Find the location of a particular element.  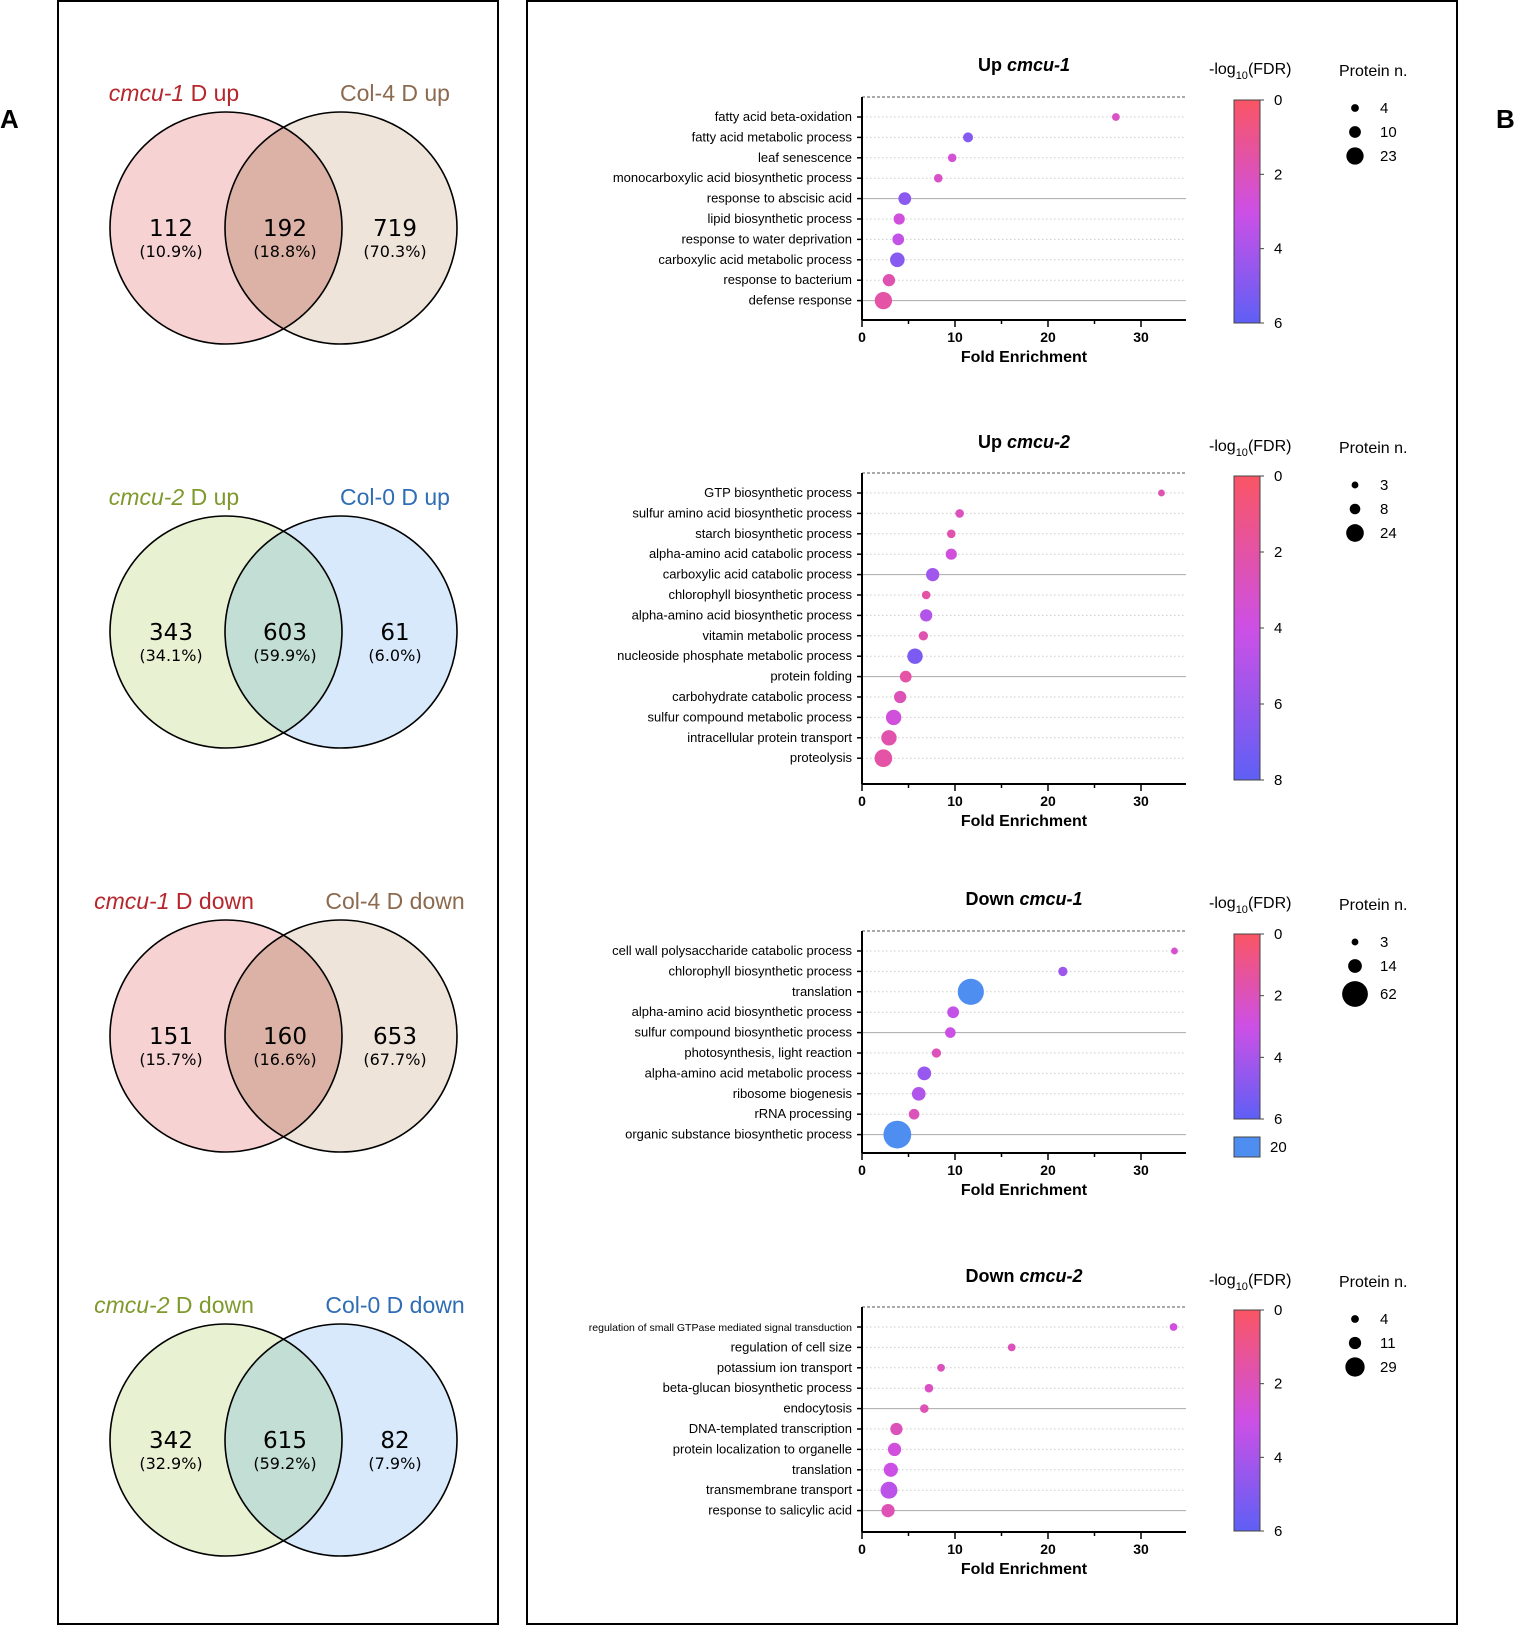

panel-label-a: A is located at coordinates (9, 119).